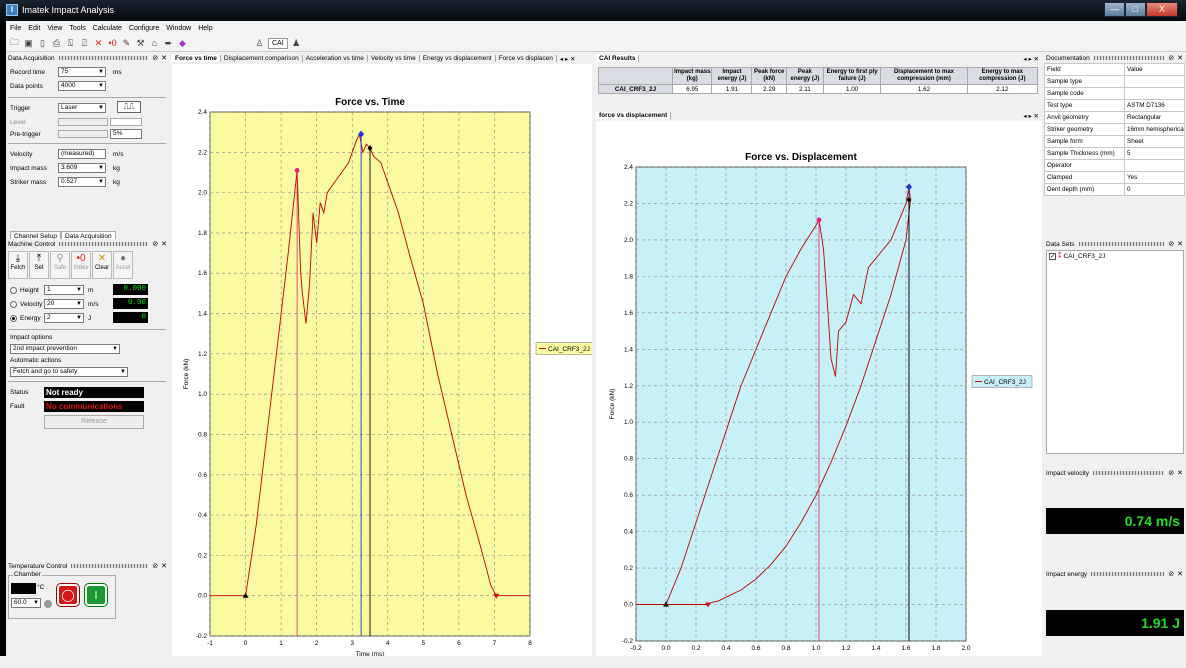 The width and height of the screenshot is (1186, 668). What do you see at coordinates (278, 43) in the screenshot?
I see `profile-select: CAI` at bounding box center [278, 43].